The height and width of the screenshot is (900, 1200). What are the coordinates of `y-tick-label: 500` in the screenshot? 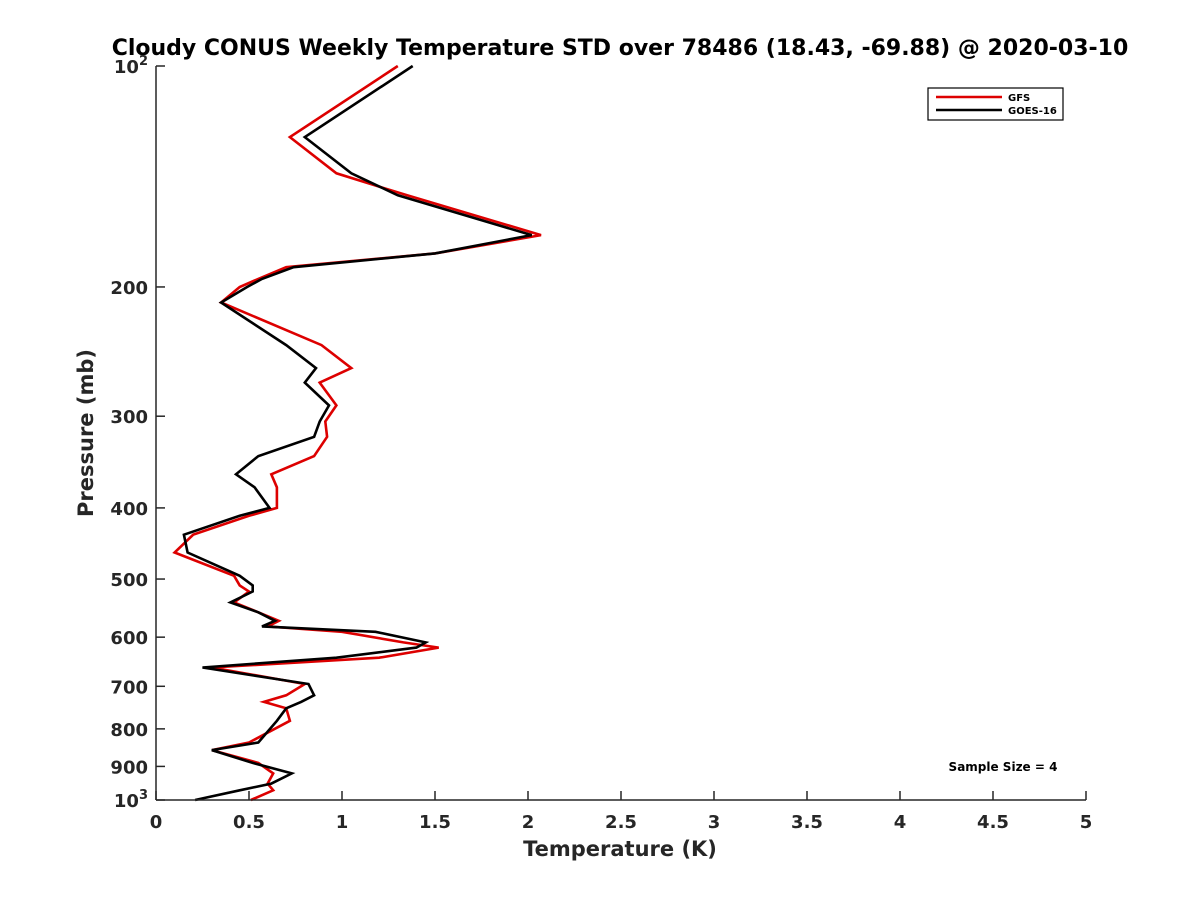 It's located at (129, 580).